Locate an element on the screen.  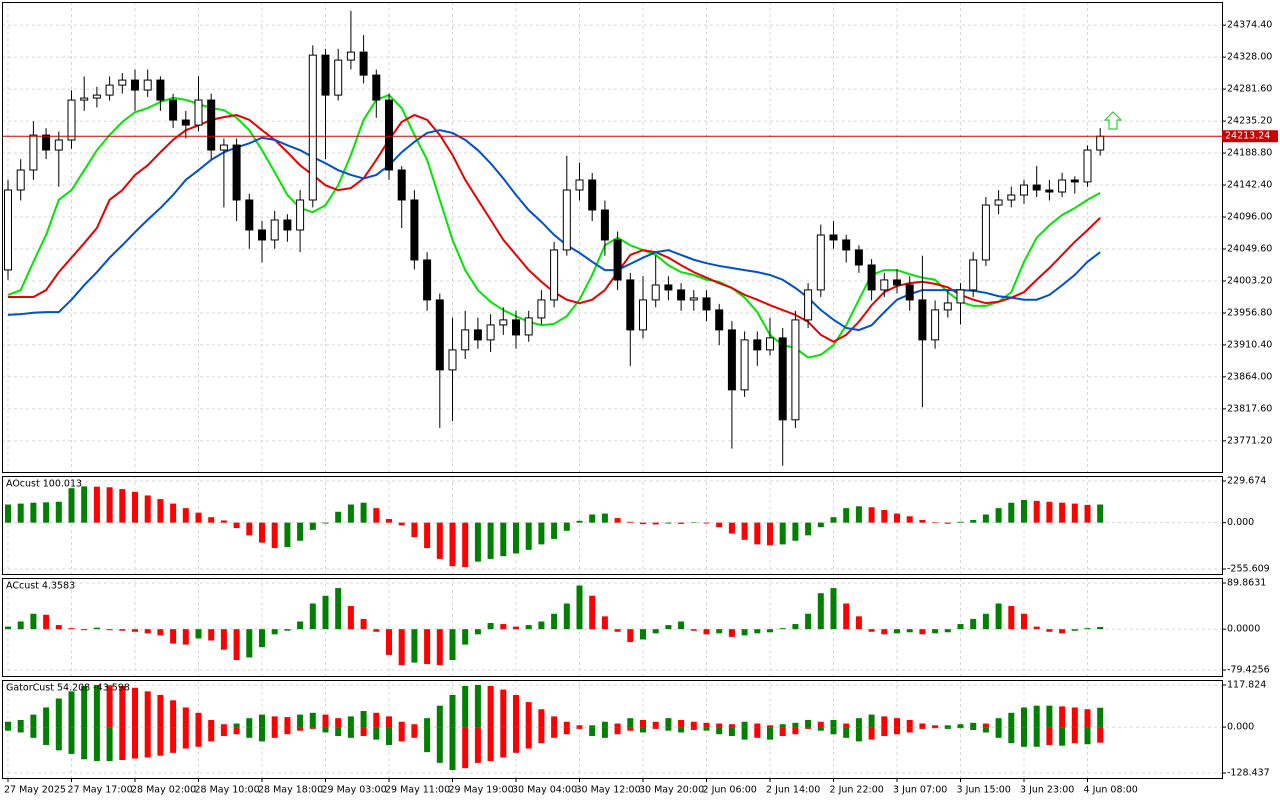
y-tick-label: 24049.60 is located at coordinates (1249, 248).